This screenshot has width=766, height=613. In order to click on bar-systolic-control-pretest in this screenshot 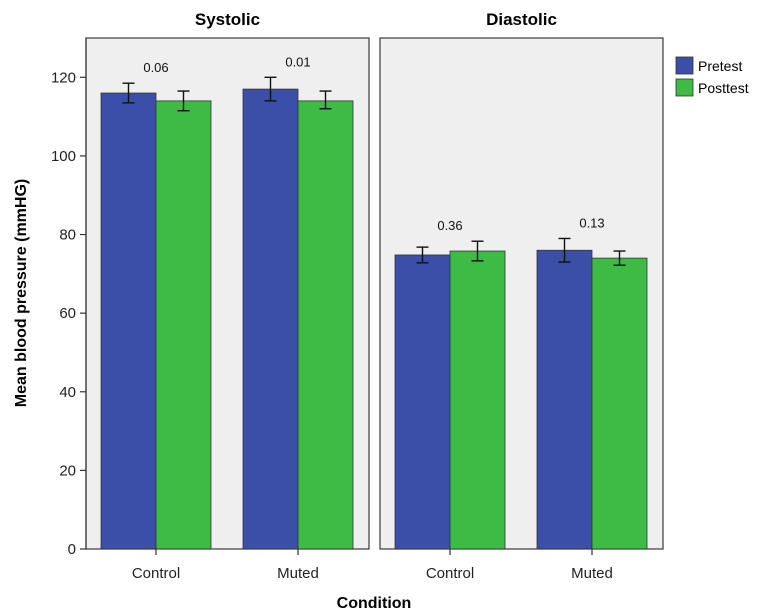, I will do `click(128, 321)`.